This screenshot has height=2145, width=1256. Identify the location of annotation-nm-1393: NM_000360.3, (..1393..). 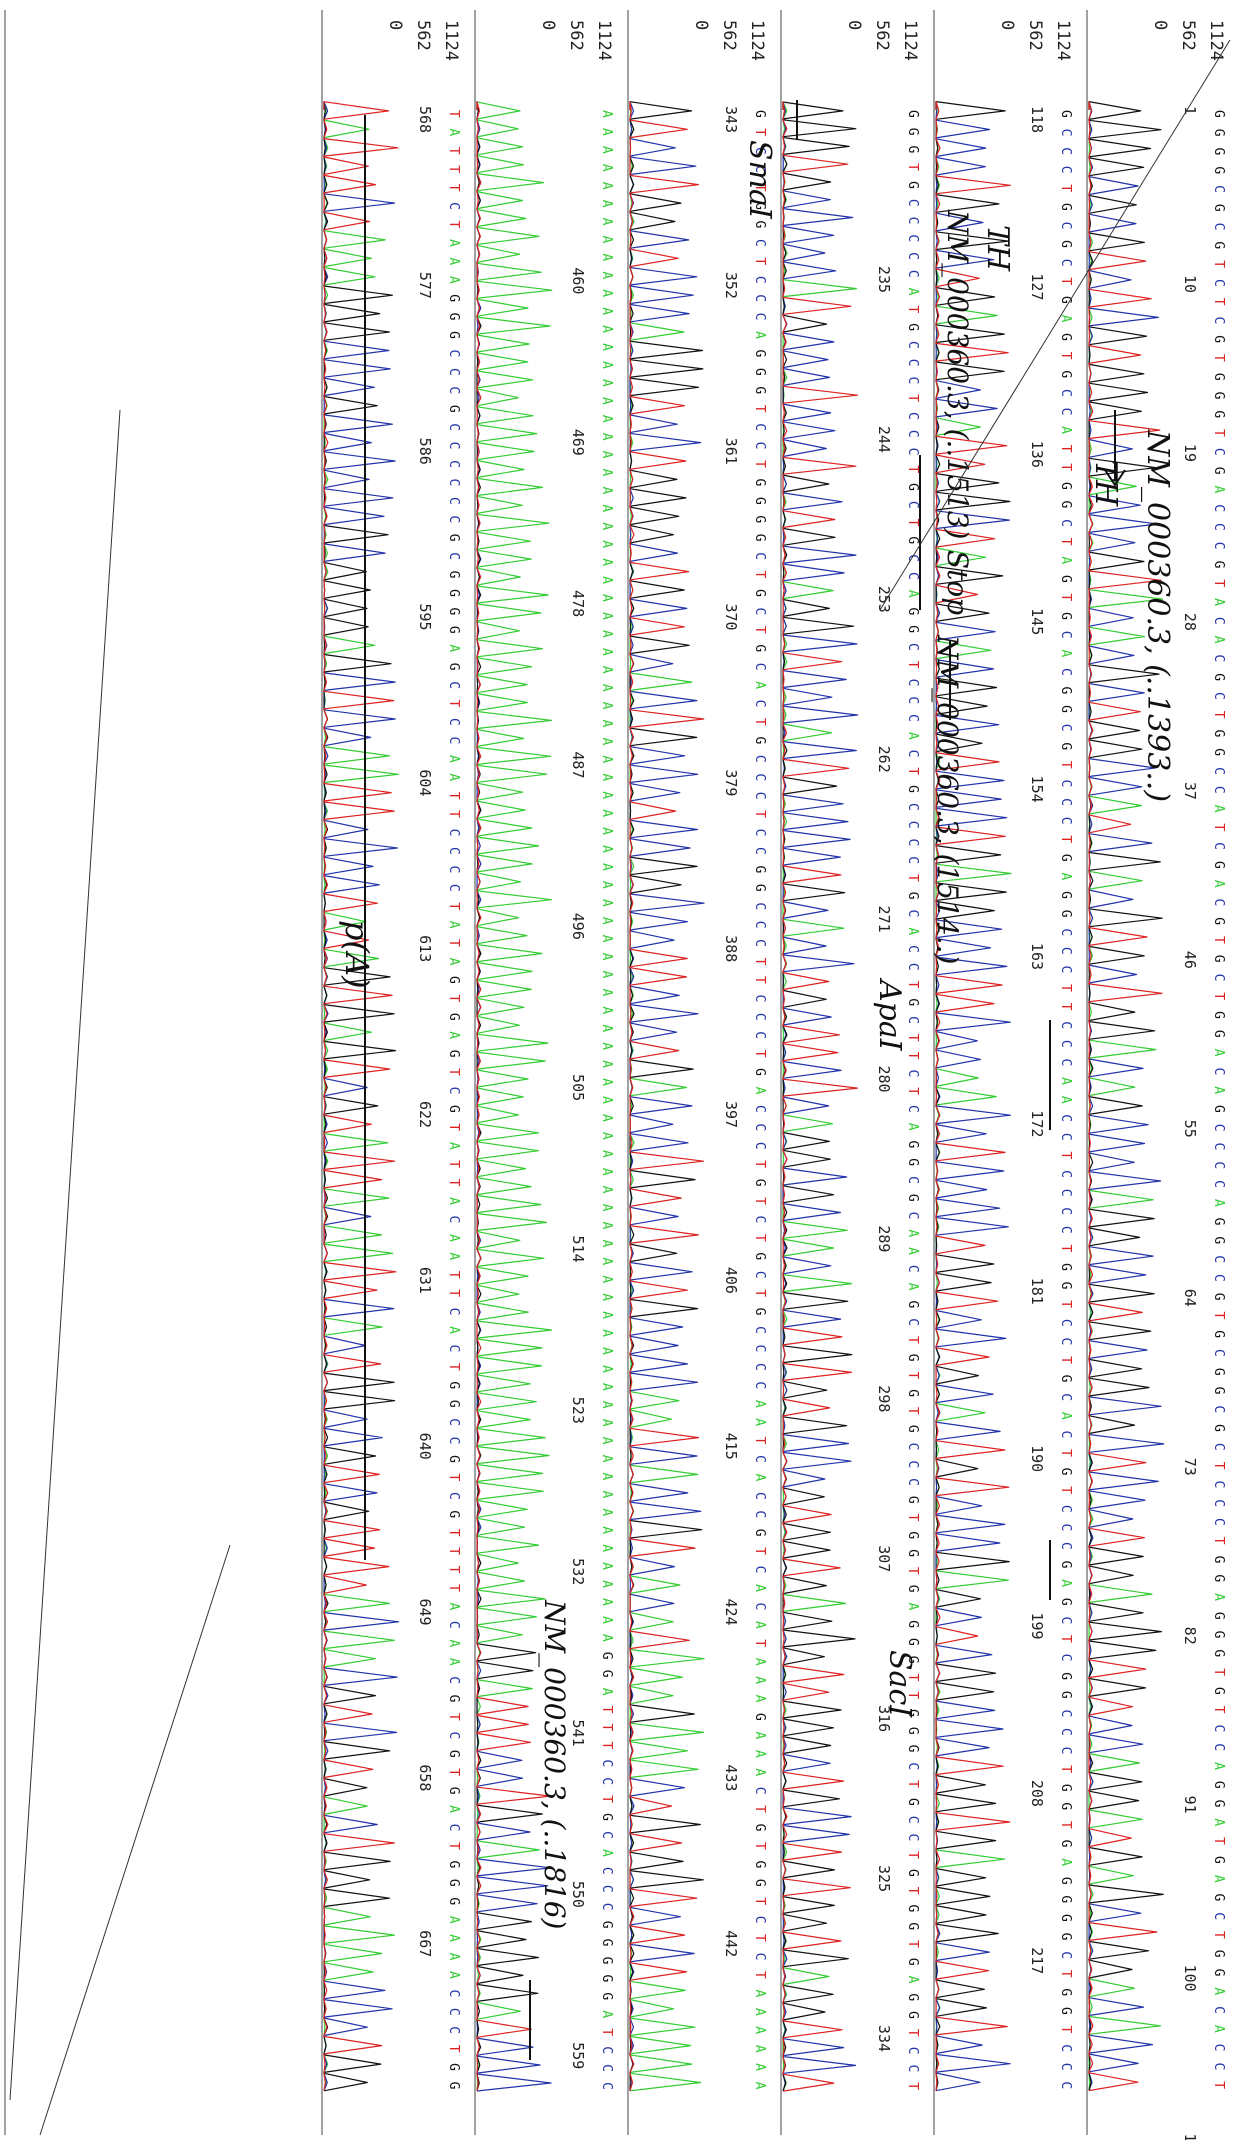
(1157, 615).